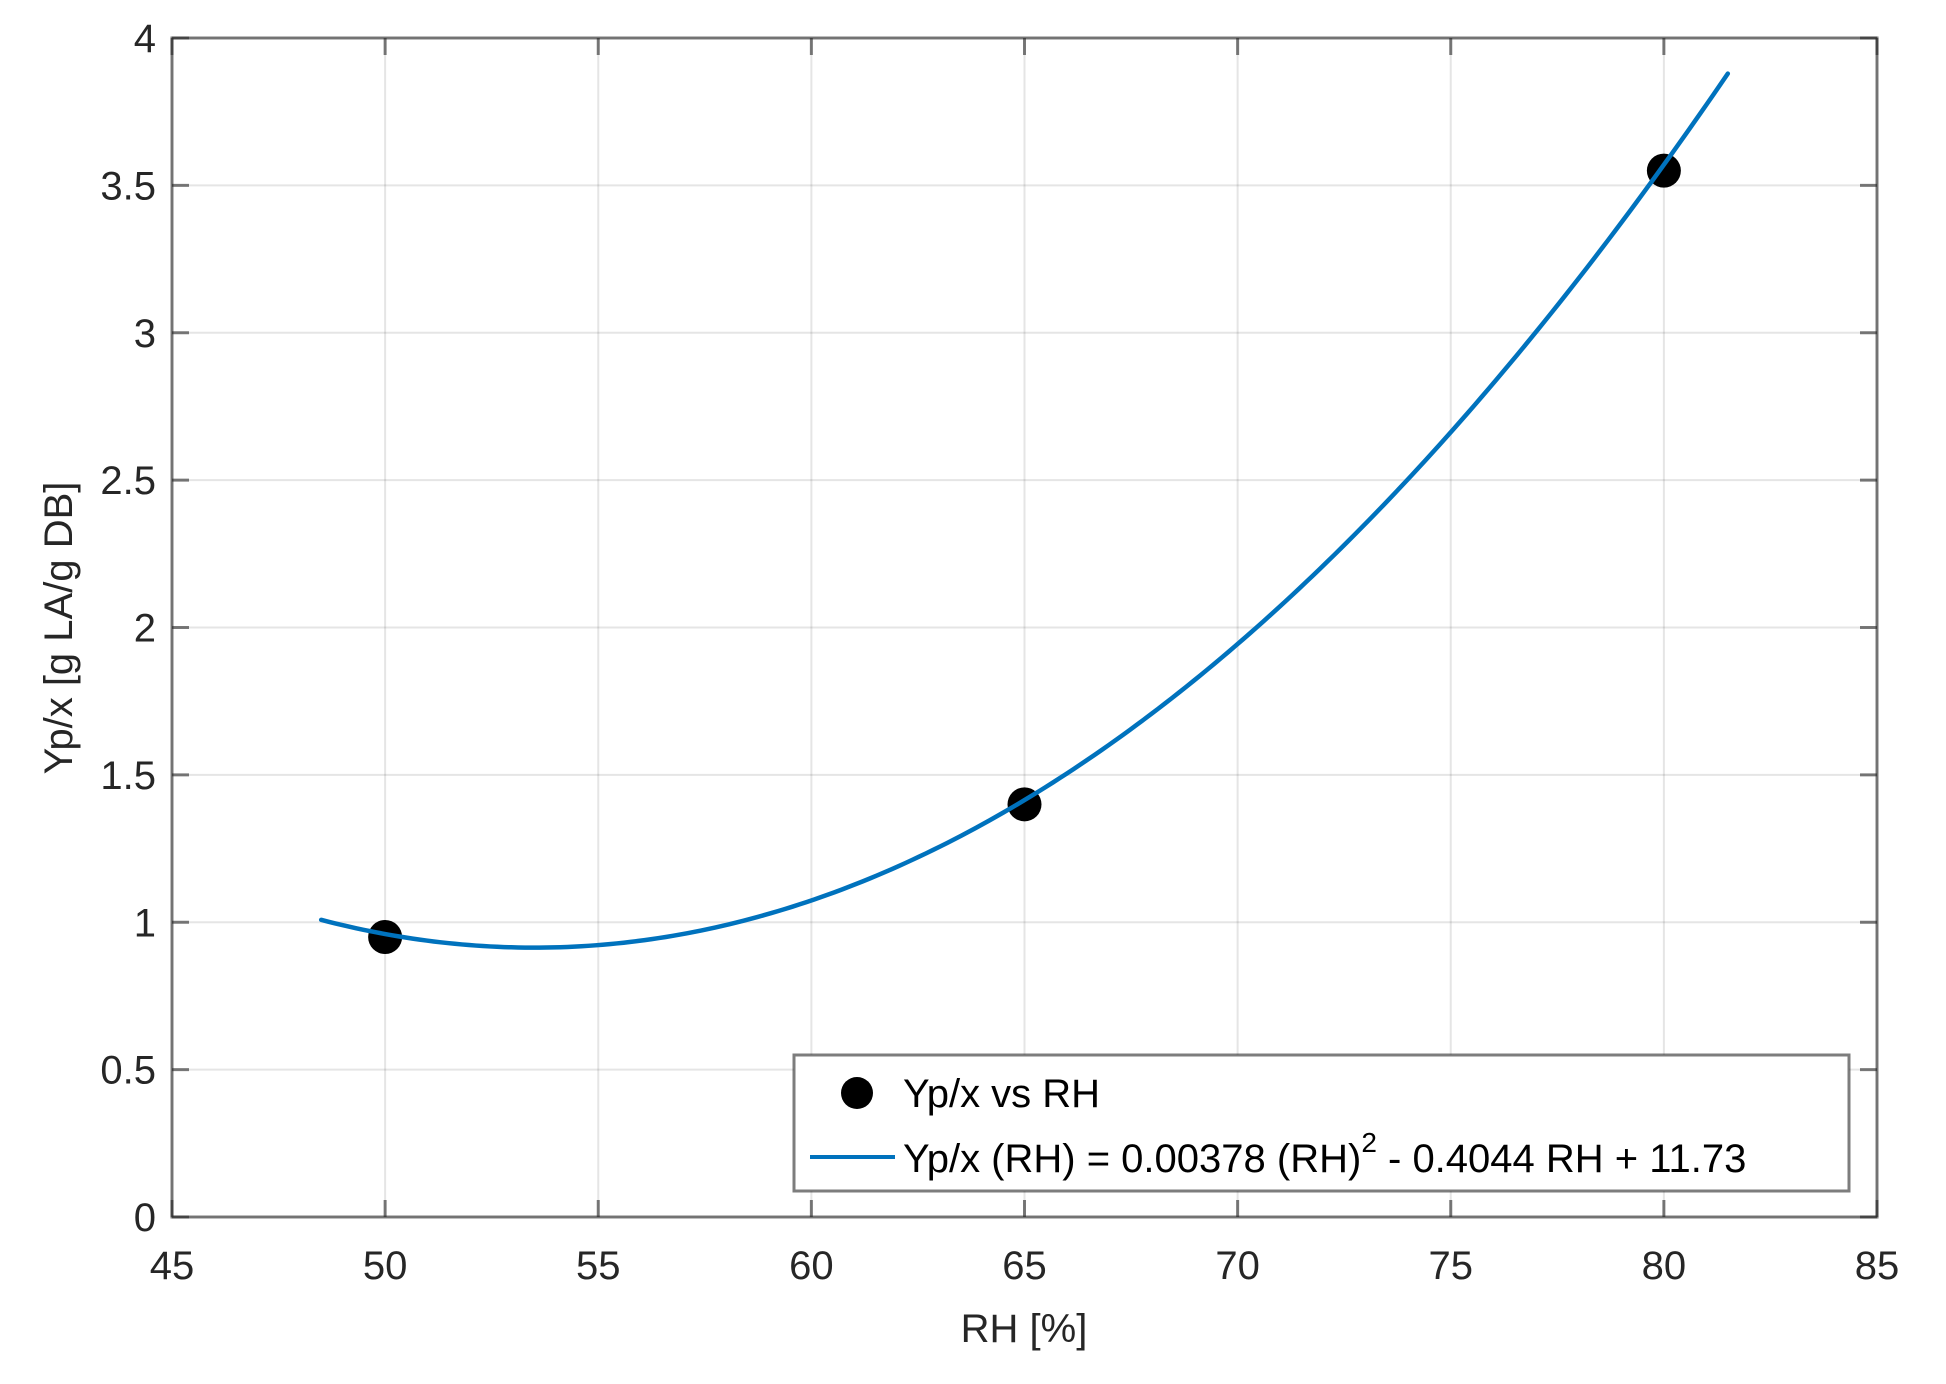 The height and width of the screenshot is (1384, 1946). What do you see at coordinates (145, 39) in the screenshot?
I see `y-tick-label: 4` at bounding box center [145, 39].